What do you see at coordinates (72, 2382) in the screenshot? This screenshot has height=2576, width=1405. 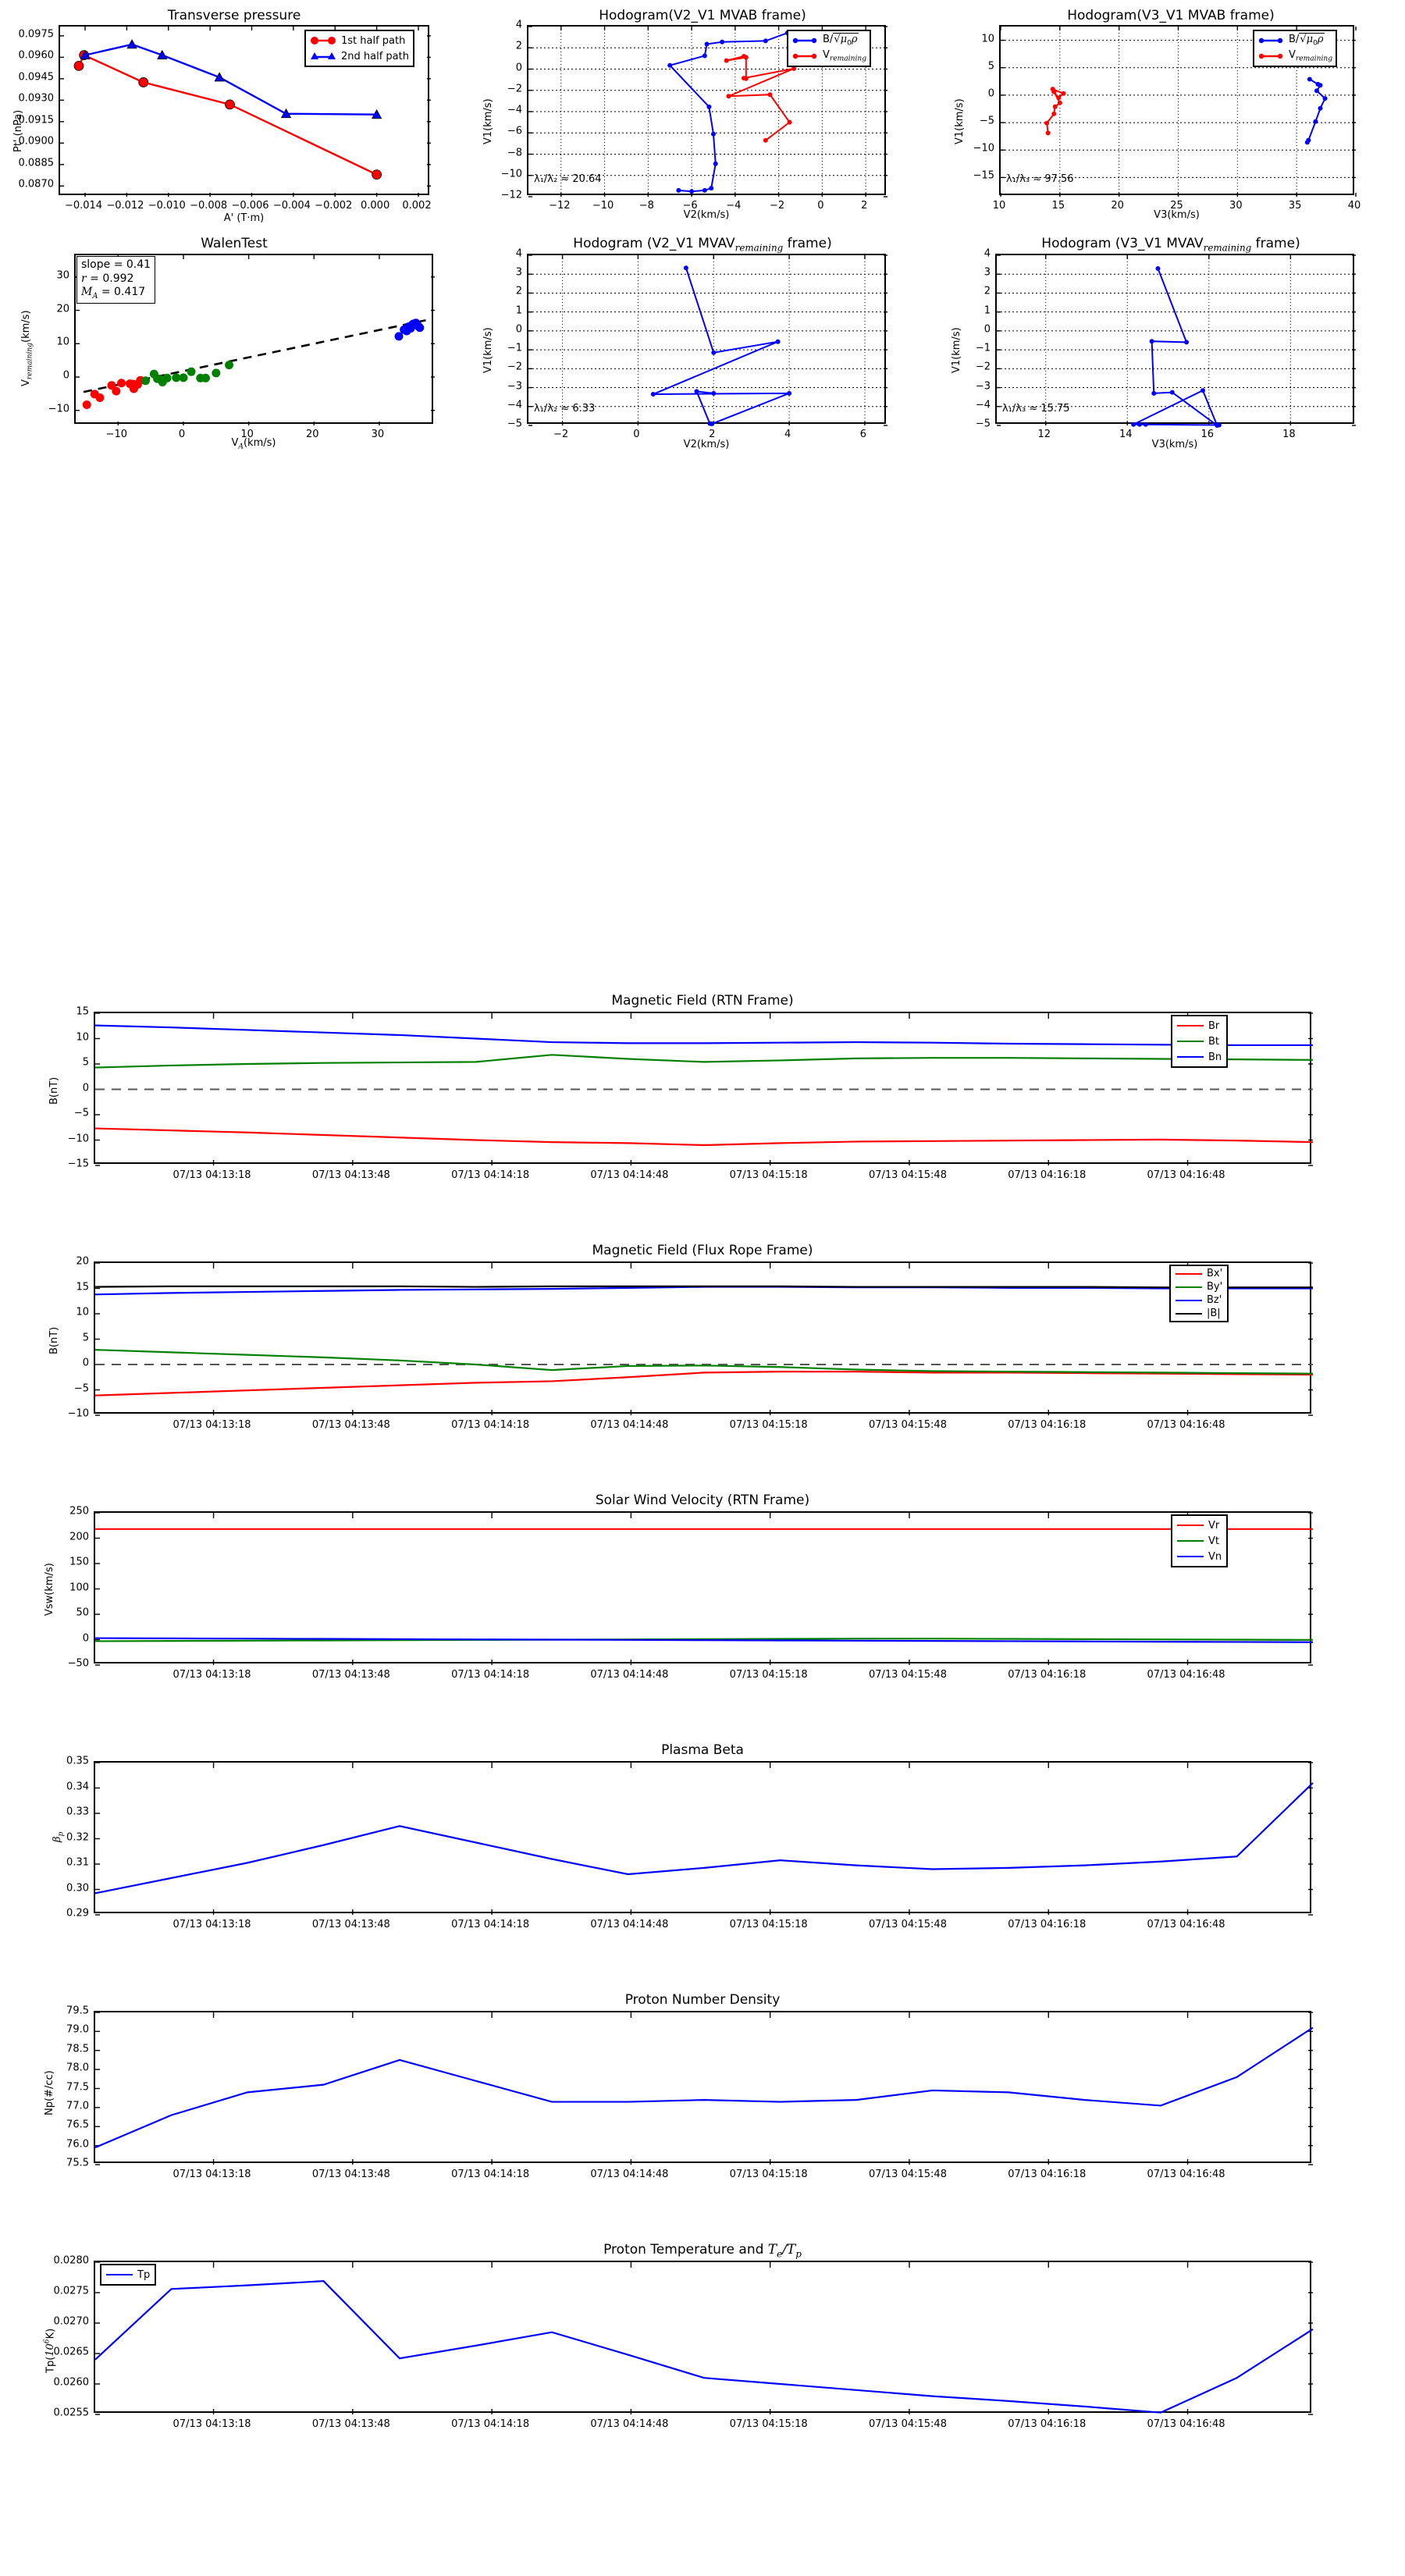 I see `y-tick-label: 0.0260` at bounding box center [72, 2382].